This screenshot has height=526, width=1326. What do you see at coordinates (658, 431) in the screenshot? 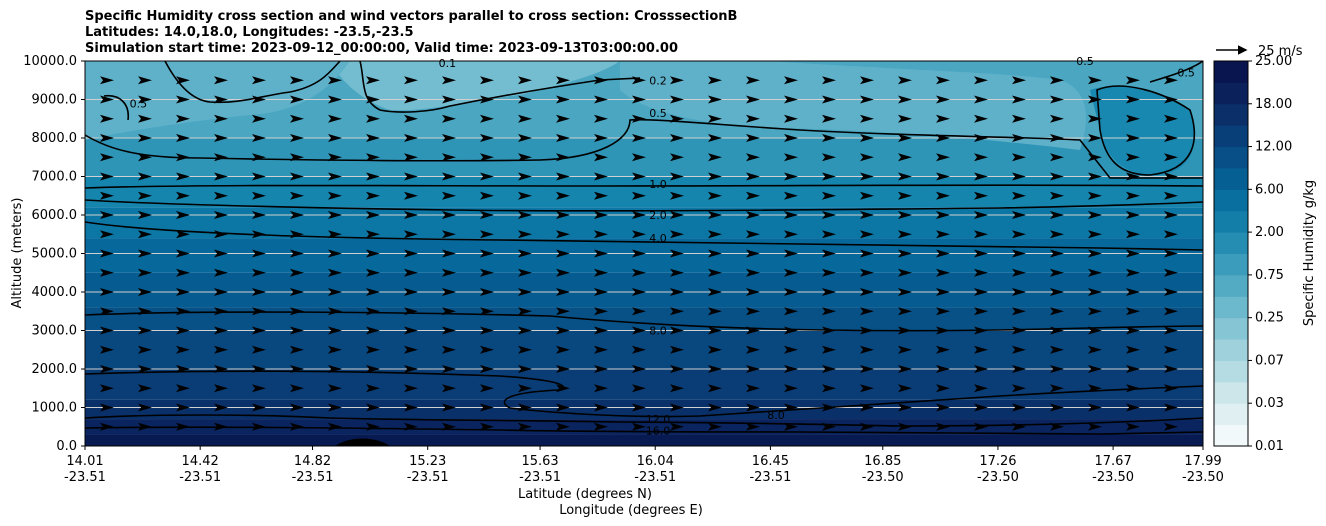
I see `contour-label: 16.0` at bounding box center [658, 431].